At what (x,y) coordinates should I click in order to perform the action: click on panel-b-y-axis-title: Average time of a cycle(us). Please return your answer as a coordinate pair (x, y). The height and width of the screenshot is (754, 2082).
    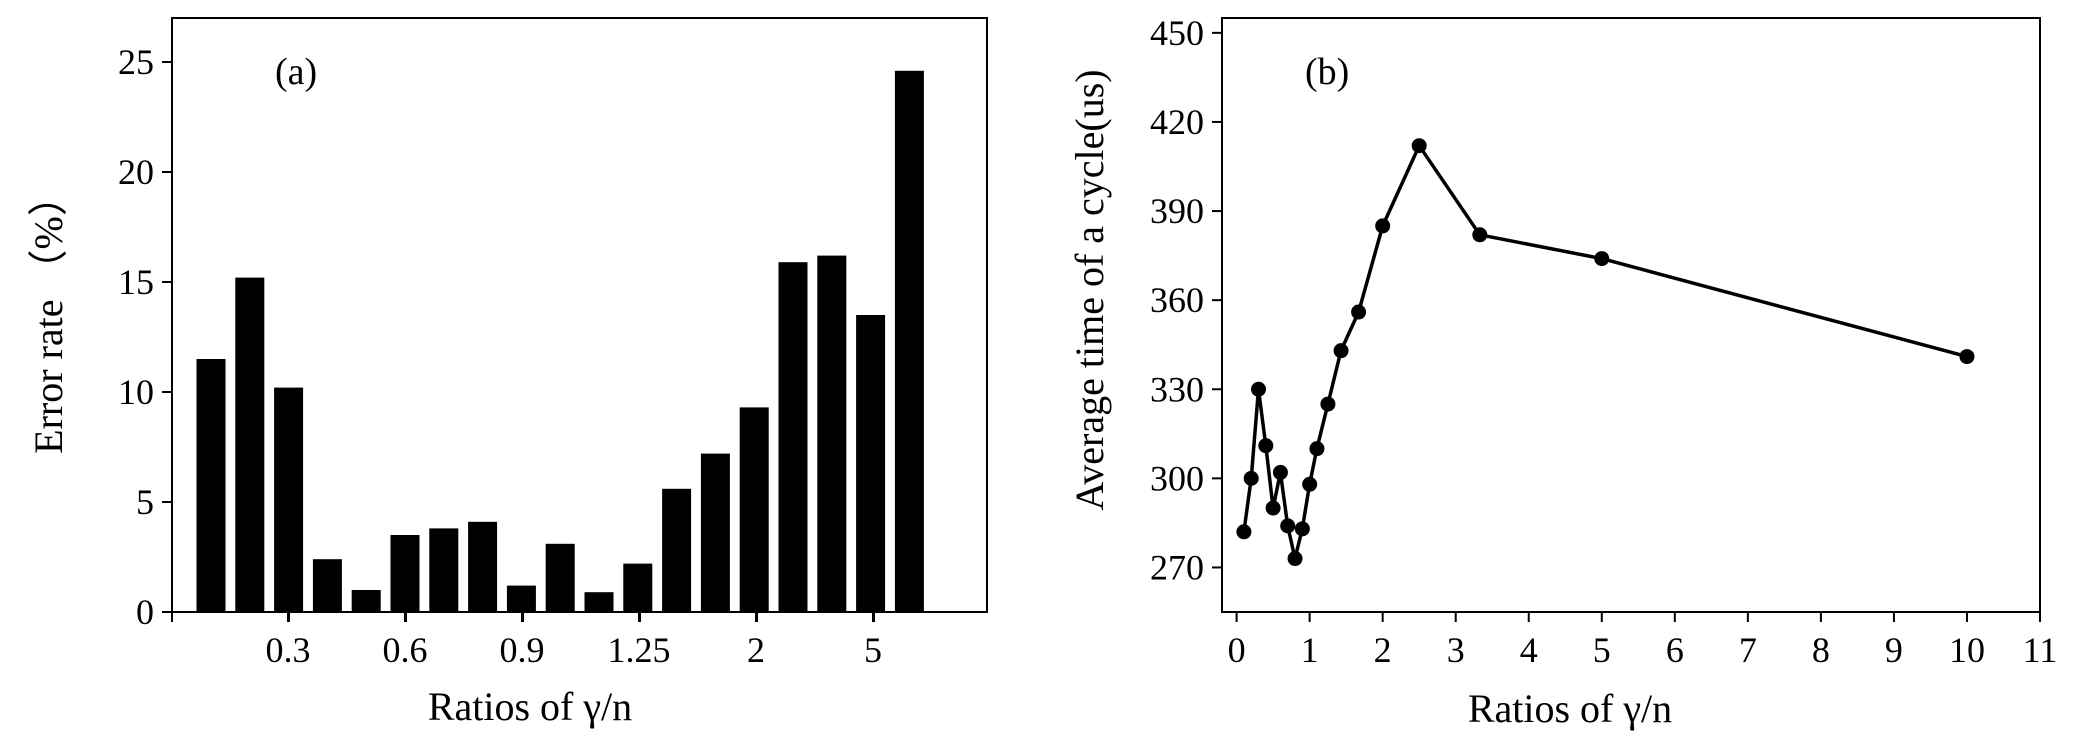
    Looking at the image, I should click on (1089, 289).